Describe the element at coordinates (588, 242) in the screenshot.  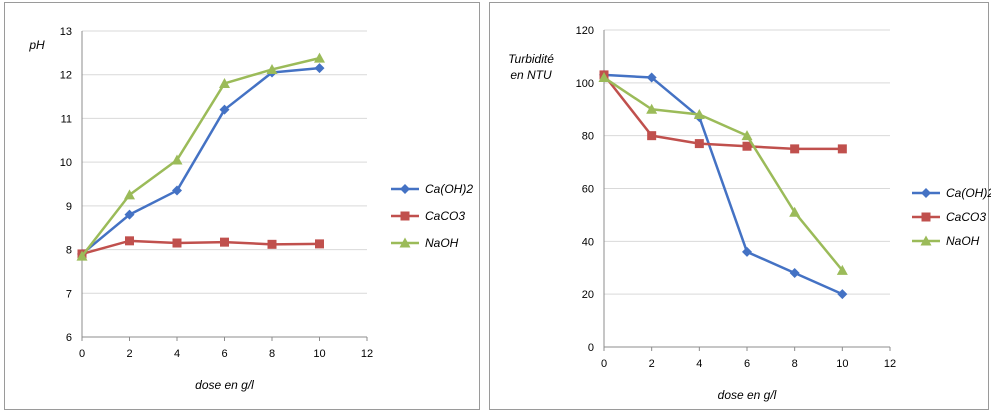
I see `y-tick-label: 40` at that location.